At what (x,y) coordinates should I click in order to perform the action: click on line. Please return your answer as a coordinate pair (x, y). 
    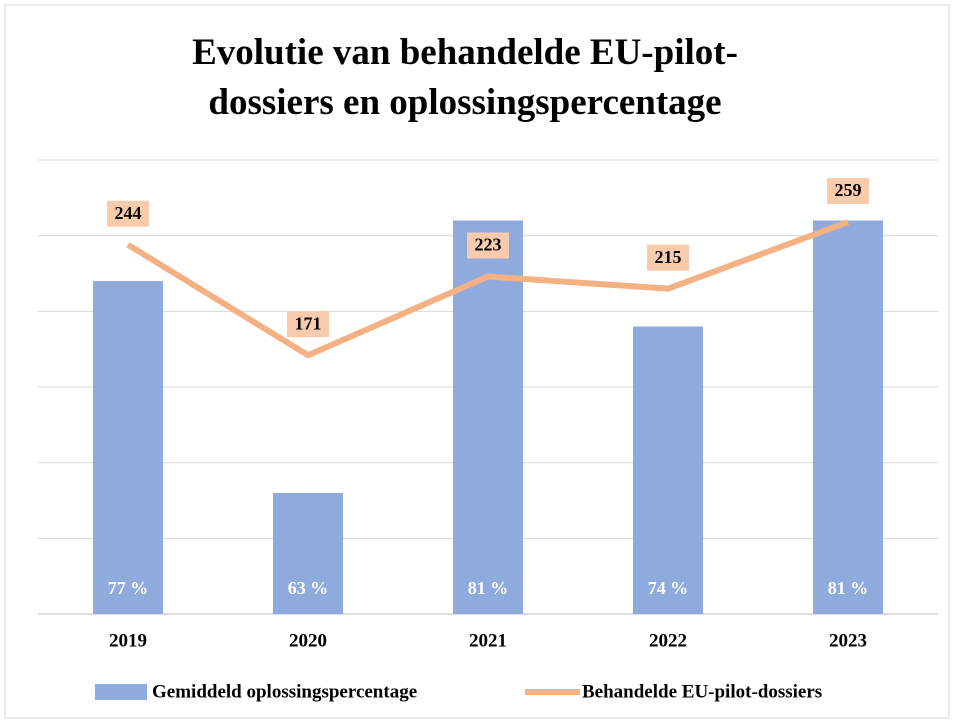
    Looking at the image, I should click on (488, 289).